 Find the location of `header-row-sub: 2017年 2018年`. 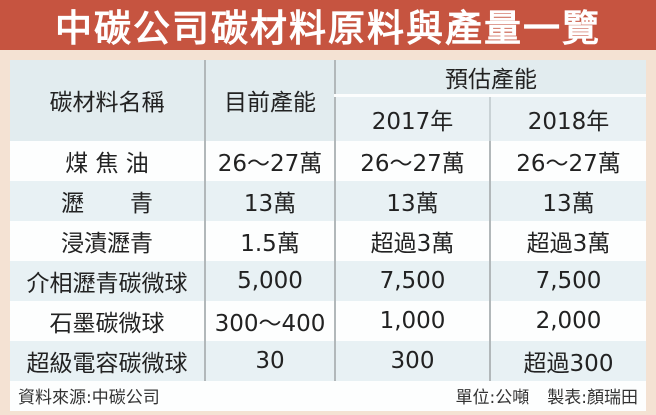

header-row-sub: 2017年 2018年 is located at coordinates (328, 118).